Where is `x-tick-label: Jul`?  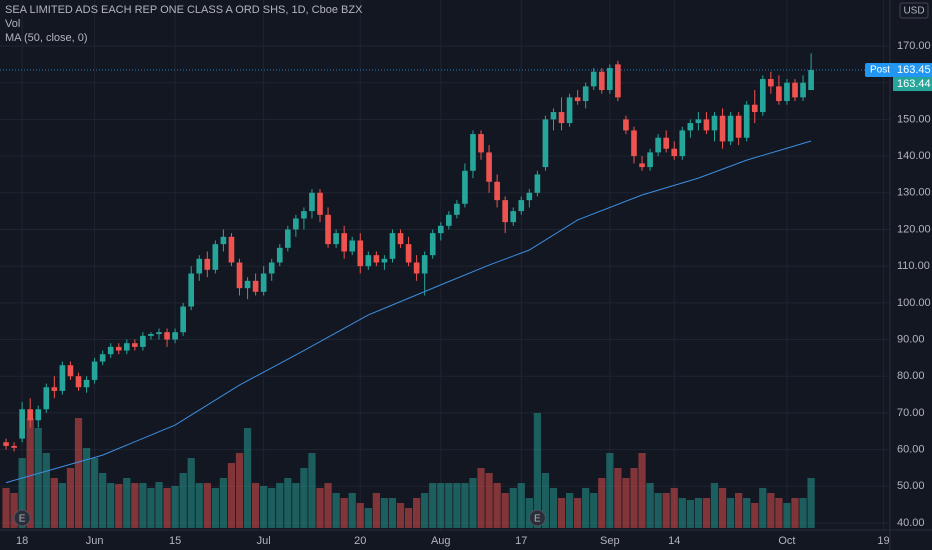 x-tick-label: Jul is located at coordinates (264, 541).